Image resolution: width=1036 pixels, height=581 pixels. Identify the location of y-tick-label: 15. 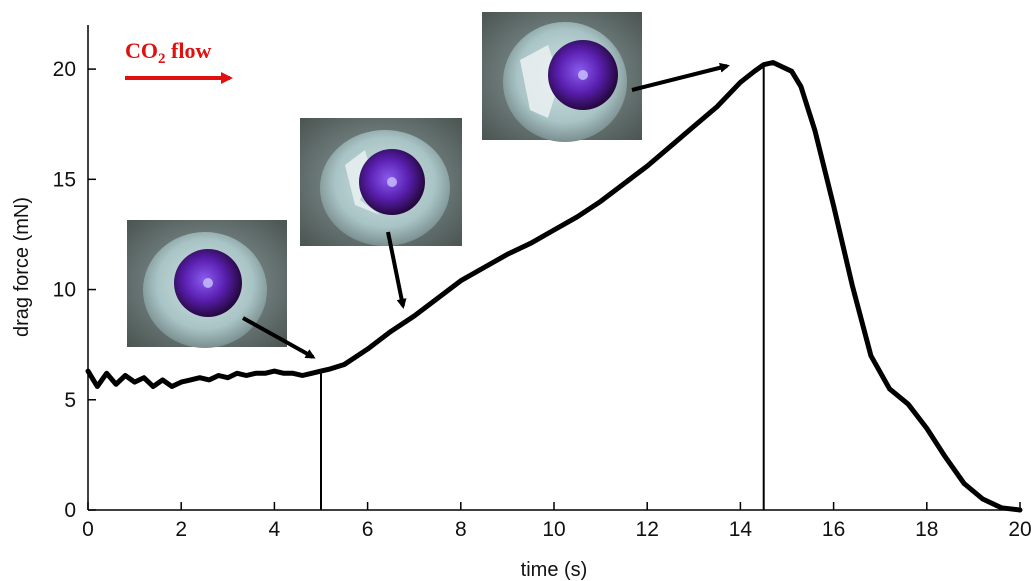
(64, 179).